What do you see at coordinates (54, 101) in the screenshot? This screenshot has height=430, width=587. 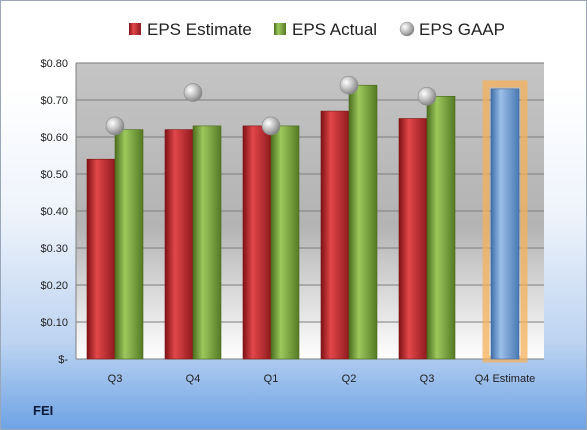 I see `y-tick-label: $0.70` at bounding box center [54, 101].